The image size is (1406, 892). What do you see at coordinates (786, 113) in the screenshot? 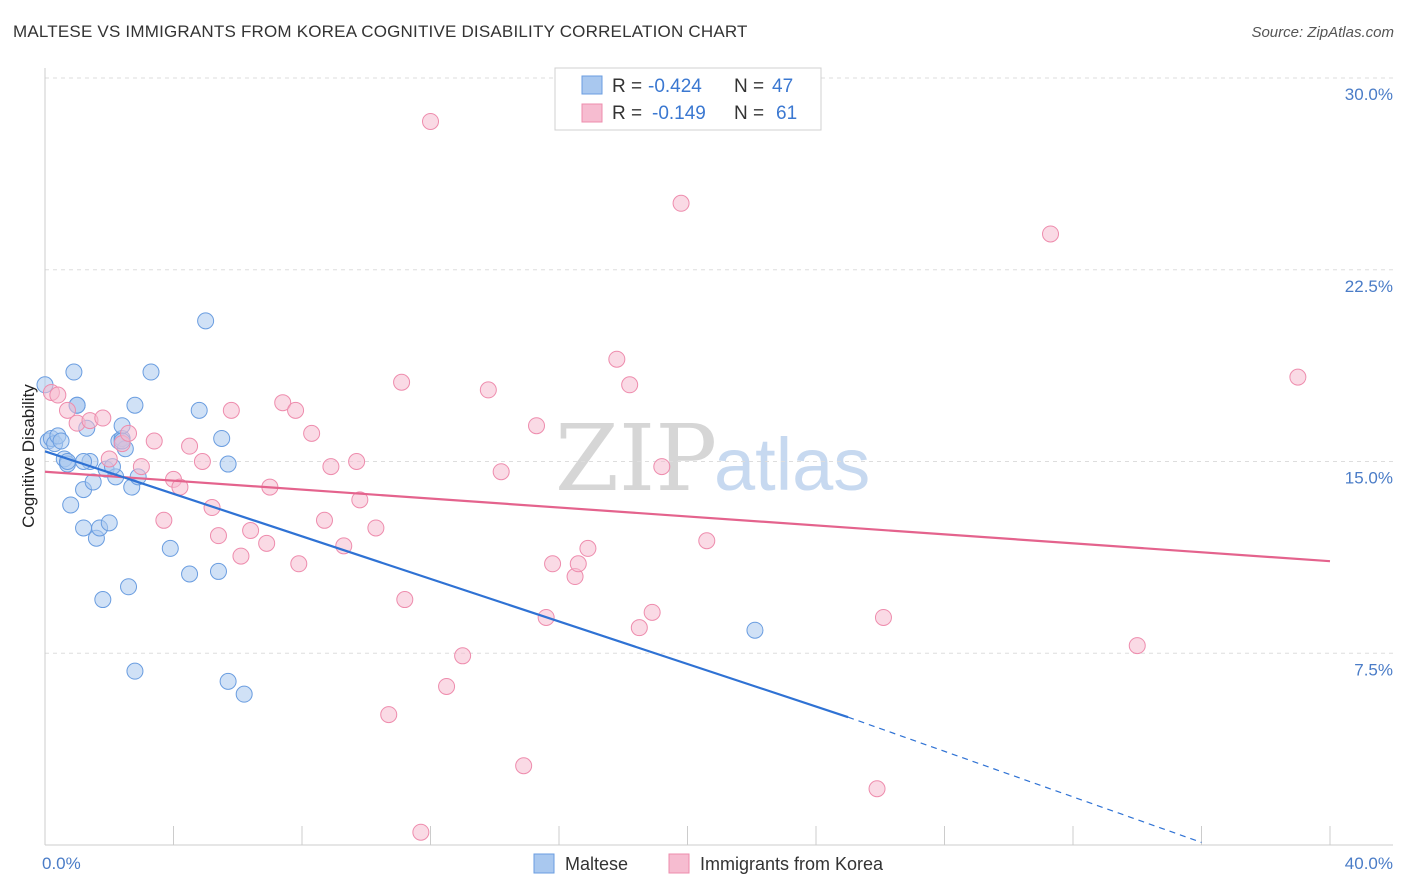
I see `legend-n-value-2: 61` at bounding box center [786, 113].